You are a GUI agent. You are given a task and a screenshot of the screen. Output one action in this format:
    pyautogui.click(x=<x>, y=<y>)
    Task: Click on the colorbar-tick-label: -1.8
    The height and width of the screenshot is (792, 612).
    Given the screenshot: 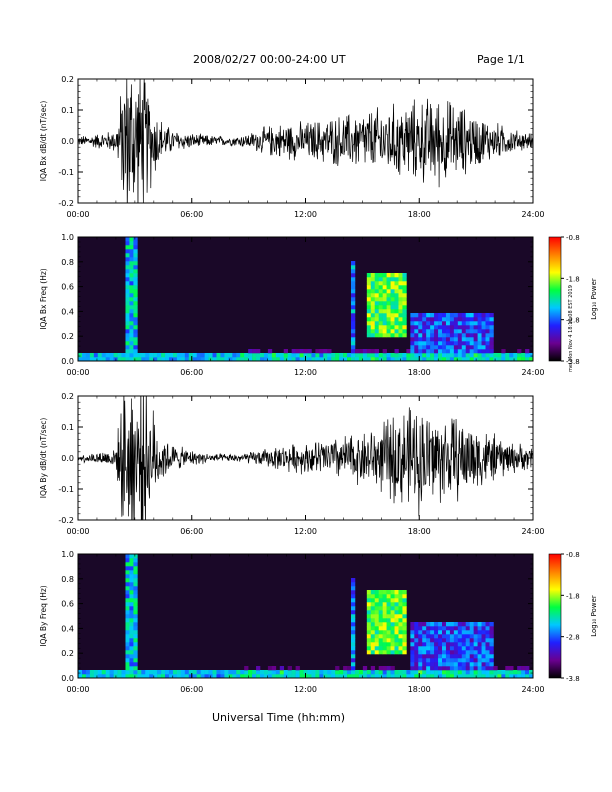 What is the action you would take?
    pyautogui.click(x=573, y=279)
    